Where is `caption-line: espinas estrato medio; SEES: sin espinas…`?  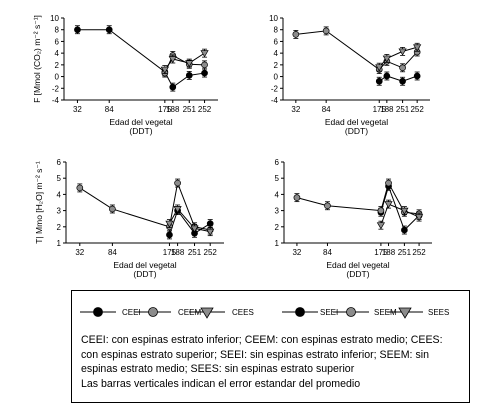 caption-line: espinas estrato medio; SEES: sin espinas… is located at coordinates (218, 369).